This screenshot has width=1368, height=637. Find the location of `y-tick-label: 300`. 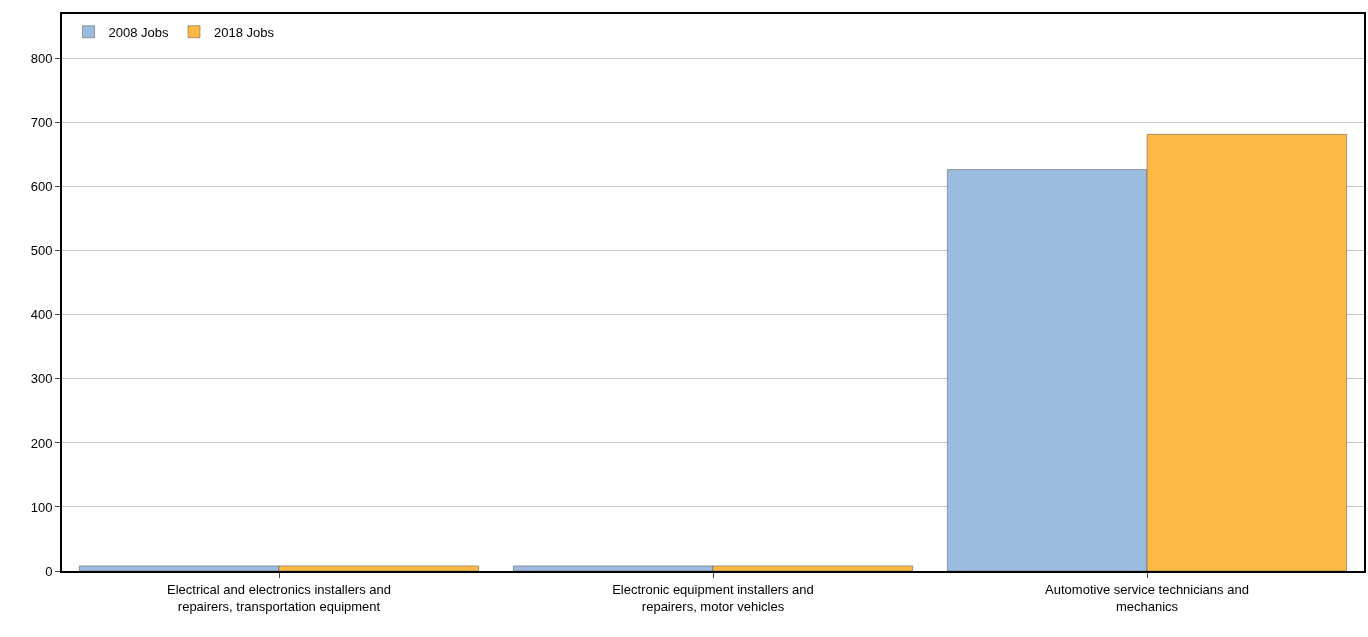

y-tick-label: 300 is located at coordinates (41, 379).